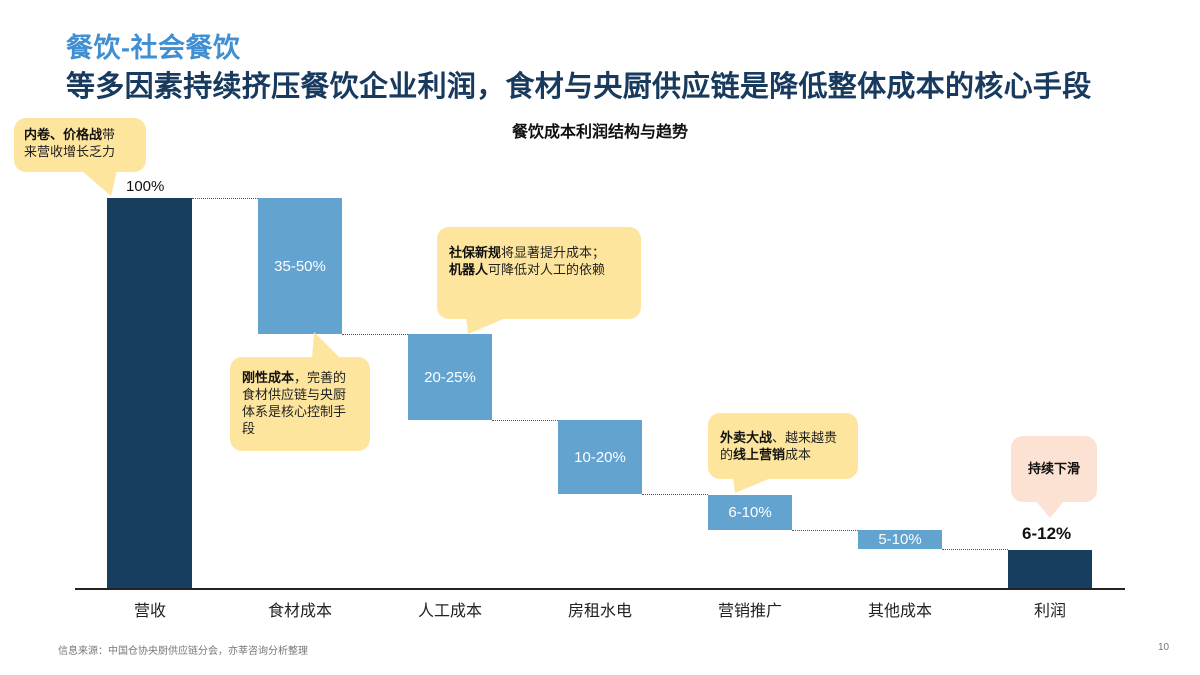 The image size is (1200, 675). I want to click on callout-labor-cost: 社保新规将显著提升成本； 机器人可降低对人工的依赖, so click(539, 273).